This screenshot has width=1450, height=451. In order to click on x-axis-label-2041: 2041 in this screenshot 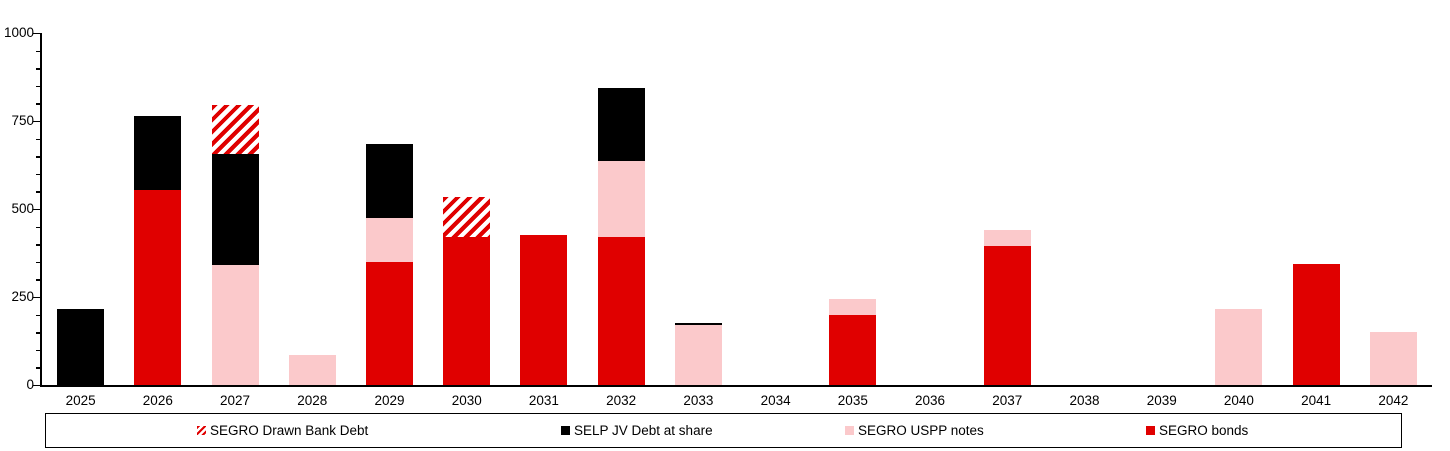, I will do `click(1316, 400)`.